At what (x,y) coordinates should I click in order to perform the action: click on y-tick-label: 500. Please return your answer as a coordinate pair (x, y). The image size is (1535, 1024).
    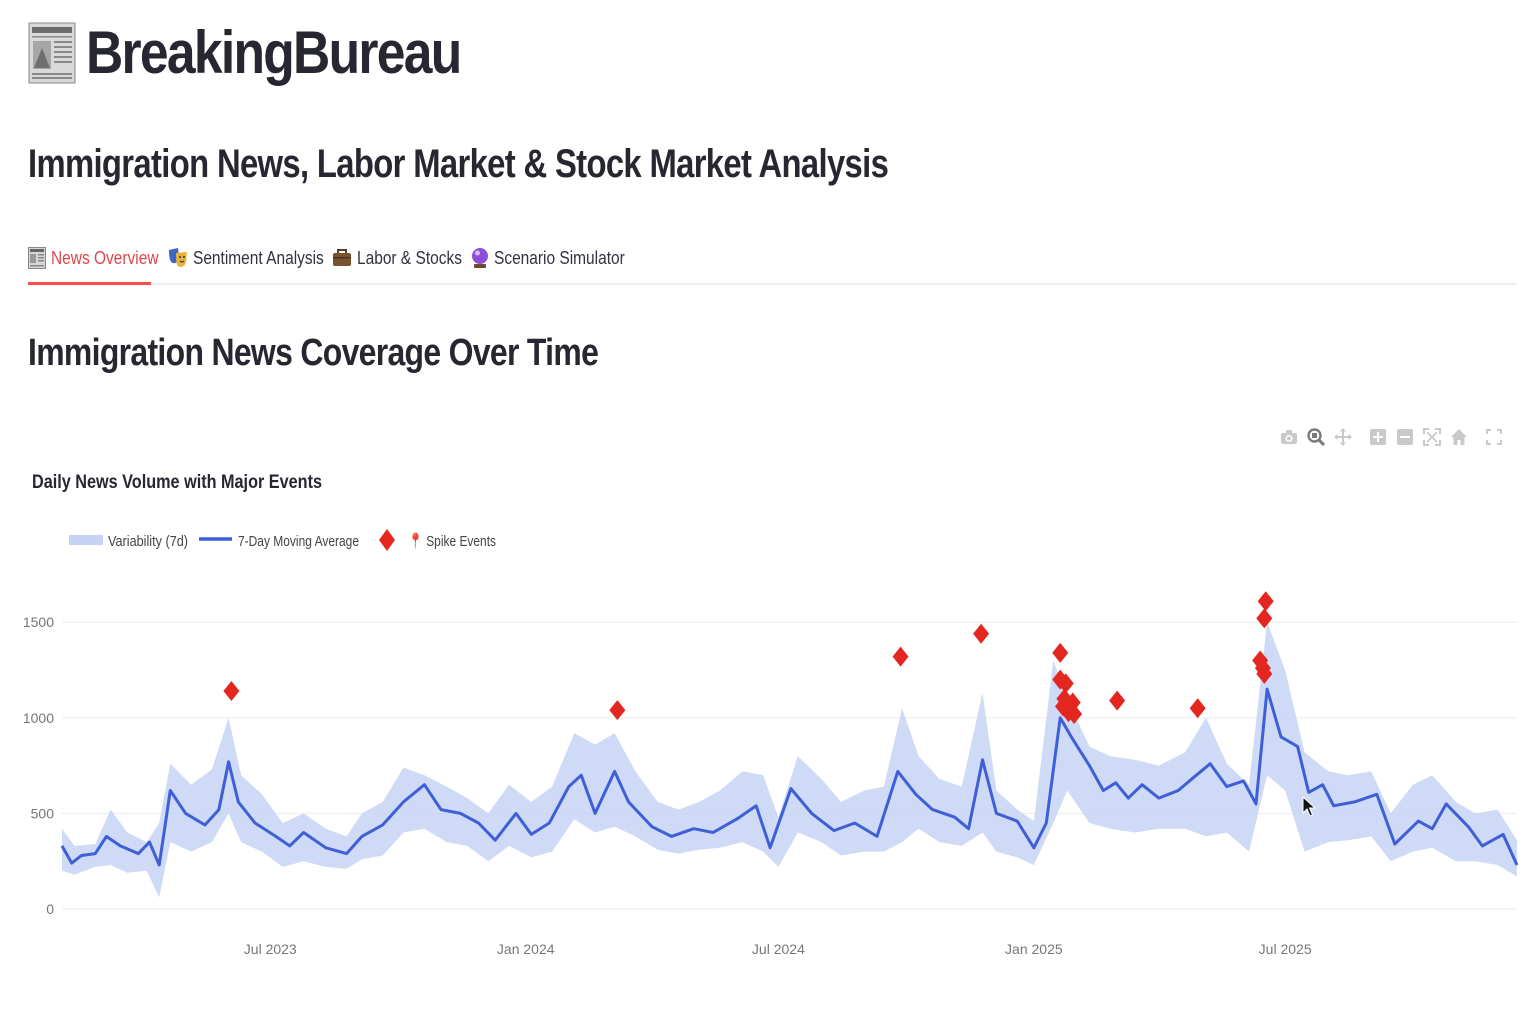
    Looking at the image, I should click on (43, 813).